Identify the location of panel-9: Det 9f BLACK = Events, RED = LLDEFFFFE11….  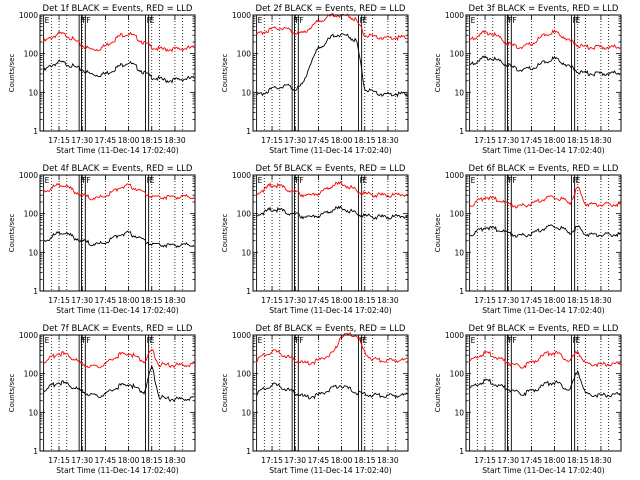
(528, 399).